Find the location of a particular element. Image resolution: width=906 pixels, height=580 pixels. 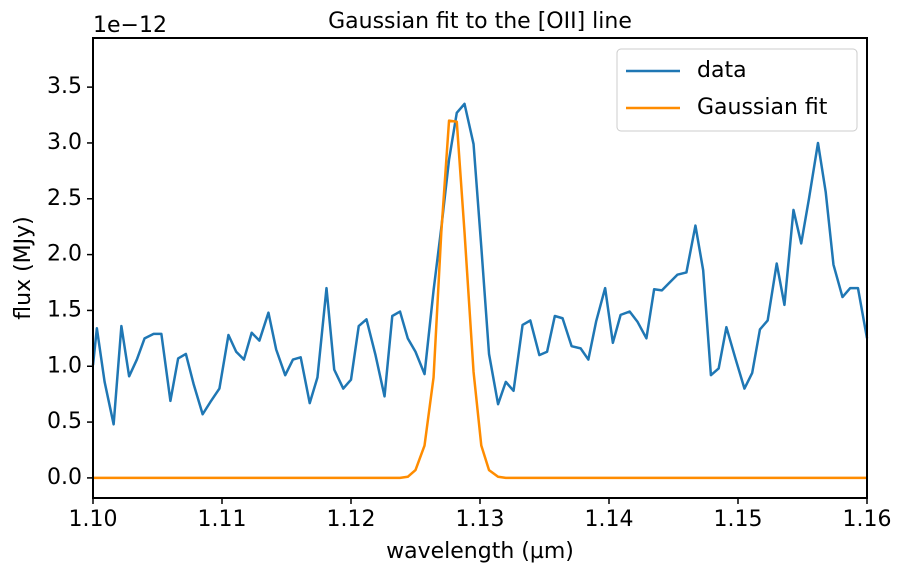

legend-label: Gaussian fit is located at coordinates (762, 107).